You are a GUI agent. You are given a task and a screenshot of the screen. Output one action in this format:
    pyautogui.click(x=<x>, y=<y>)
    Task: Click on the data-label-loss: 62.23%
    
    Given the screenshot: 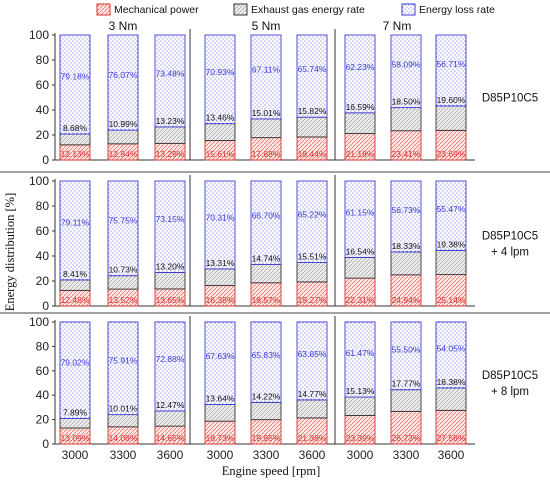 What is the action you would take?
    pyautogui.click(x=360, y=67)
    